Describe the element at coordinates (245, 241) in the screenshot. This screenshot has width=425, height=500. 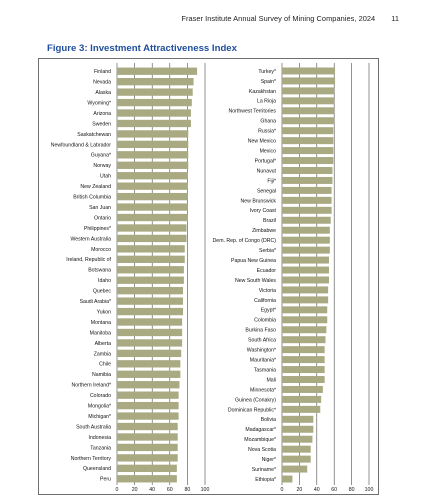
I see `category-label: Dem. Rep. of Congo (DRC)` at that location.